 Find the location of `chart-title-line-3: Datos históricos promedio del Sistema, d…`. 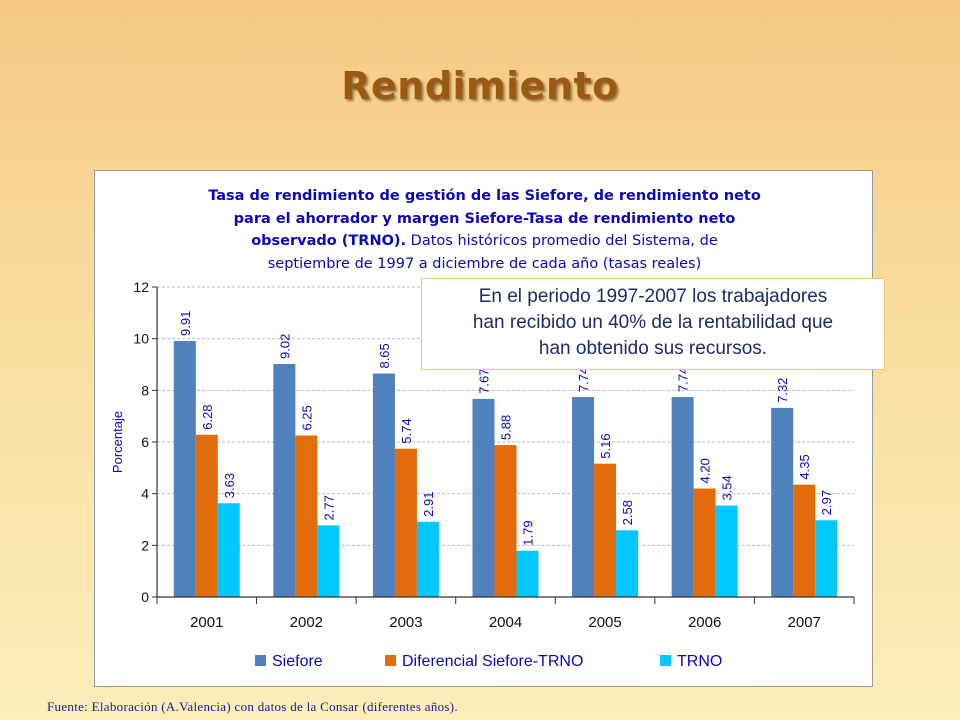

chart-title-line-3: Datos históricos promedio del Sistema, d… is located at coordinates (562, 241).